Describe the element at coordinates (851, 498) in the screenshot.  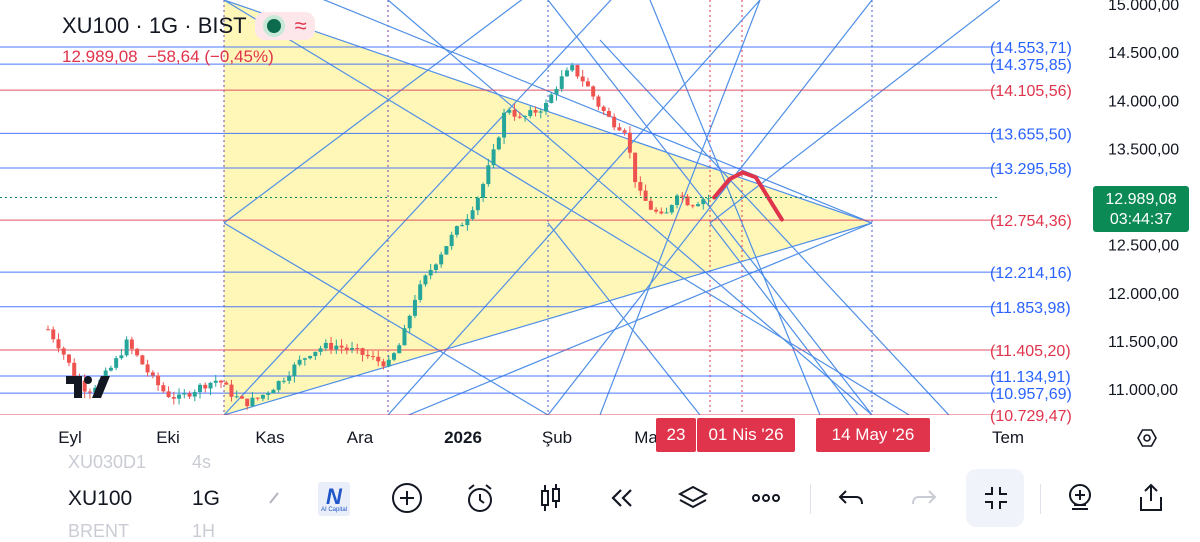
I see `undo-icon` at that location.